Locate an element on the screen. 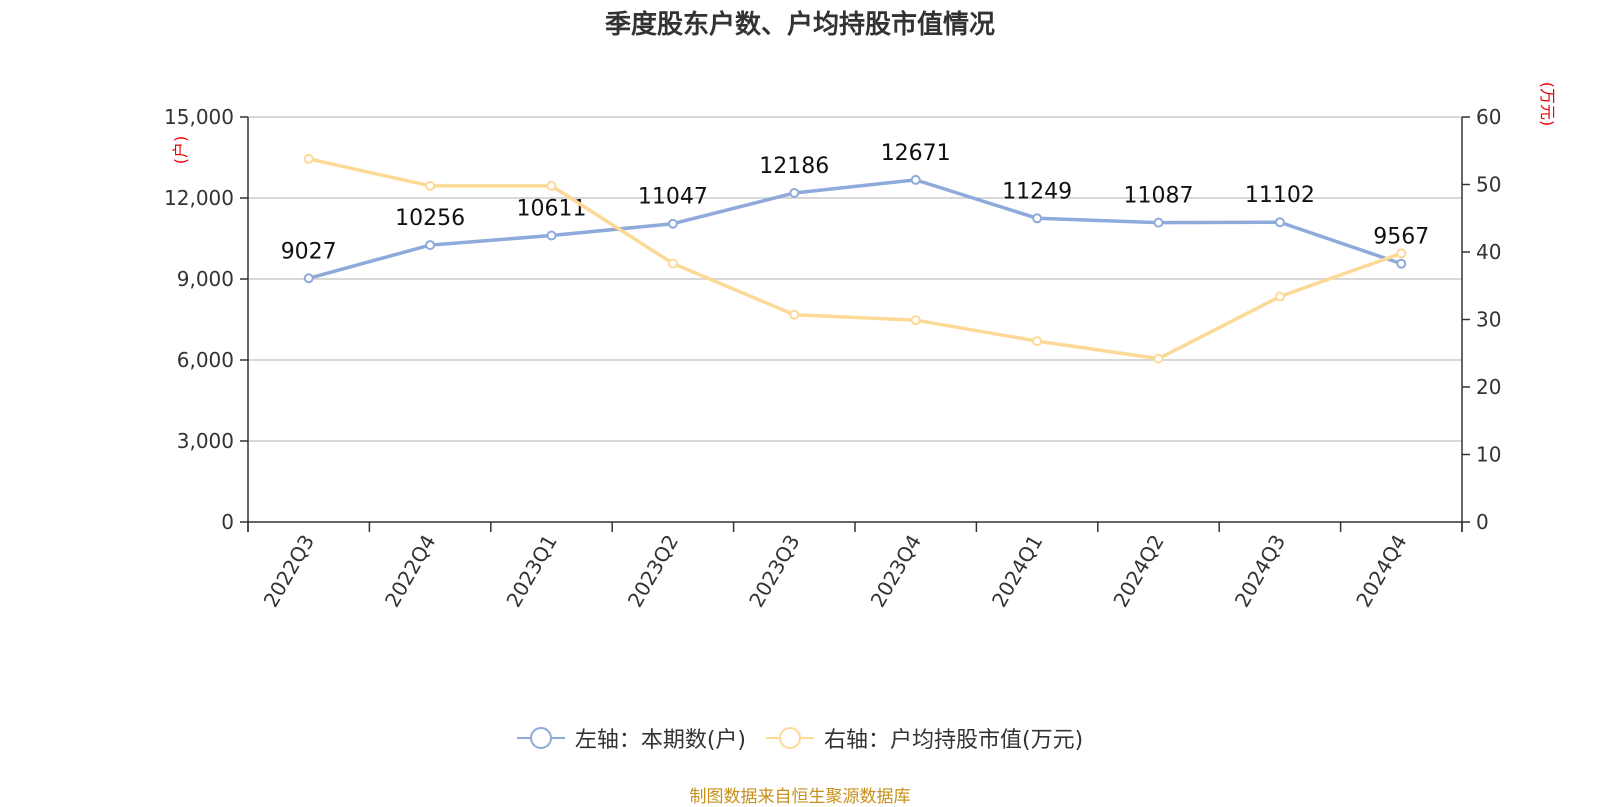 Image resolution: width=1600 pixels, height=807 pixels. right-axis-tick-label: 30 is located at coordinates (1488, 320).